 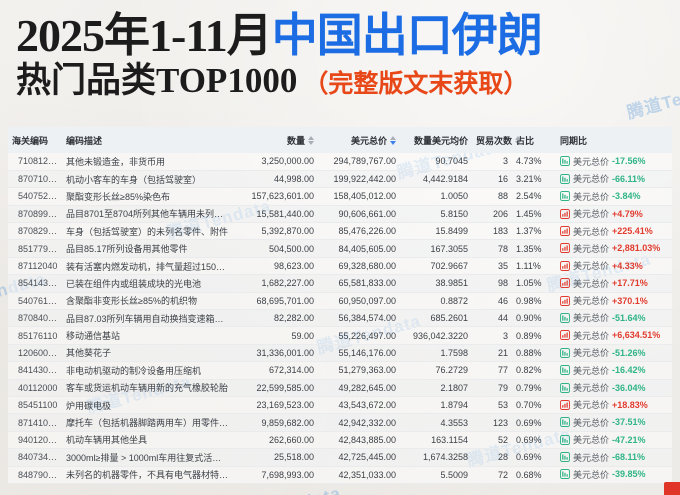 I want to click on cell-usd-total: 42,942,332.00, so click(x=359, y=422).